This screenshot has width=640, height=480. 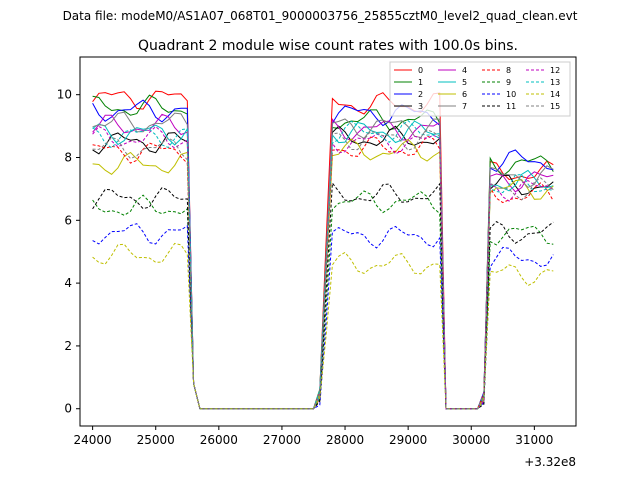 I want to click on legend-label-15: 15, so click(x=555, y=106).